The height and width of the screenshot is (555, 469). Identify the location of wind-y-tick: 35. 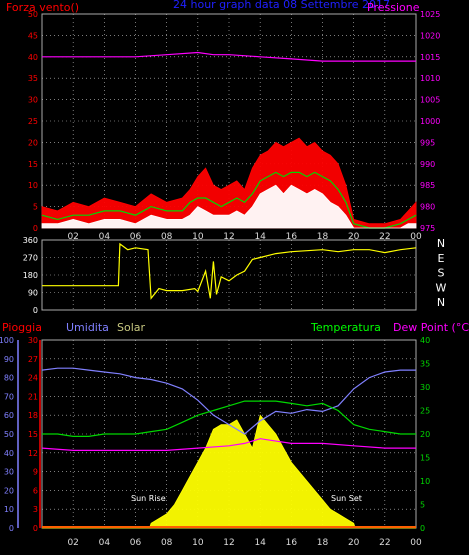
(33, 78).